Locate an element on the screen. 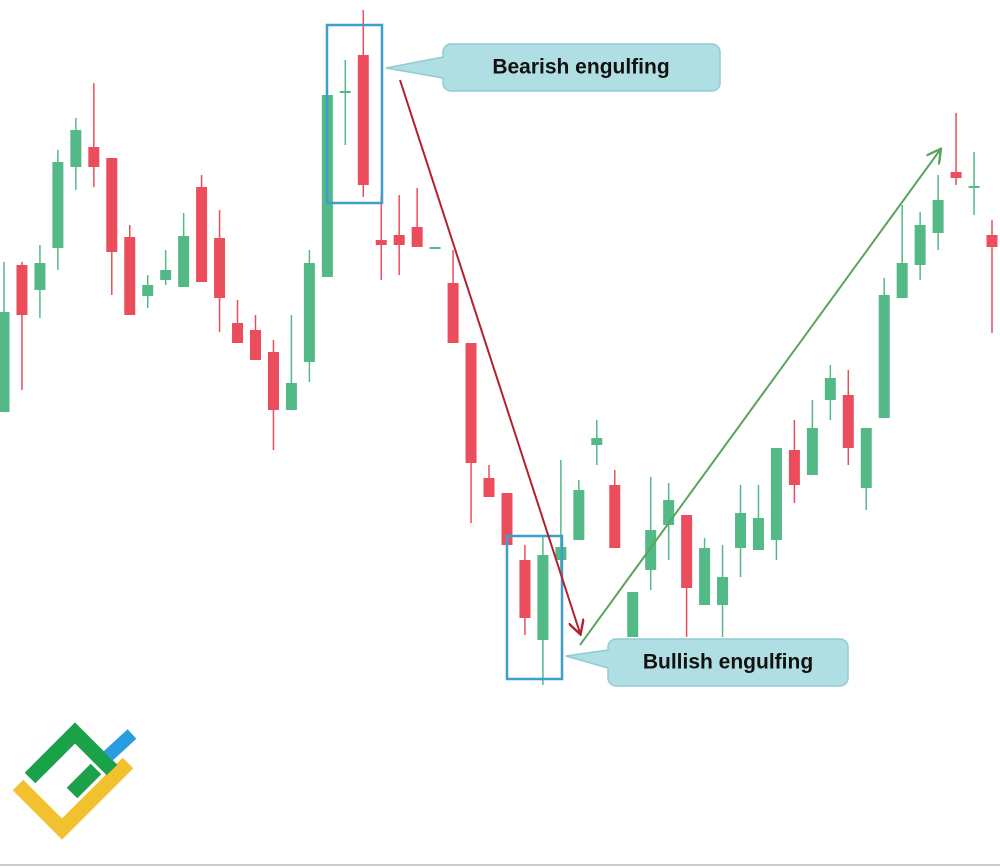  callout-label: Bullish engulfing is located at coordinates (728, 662).